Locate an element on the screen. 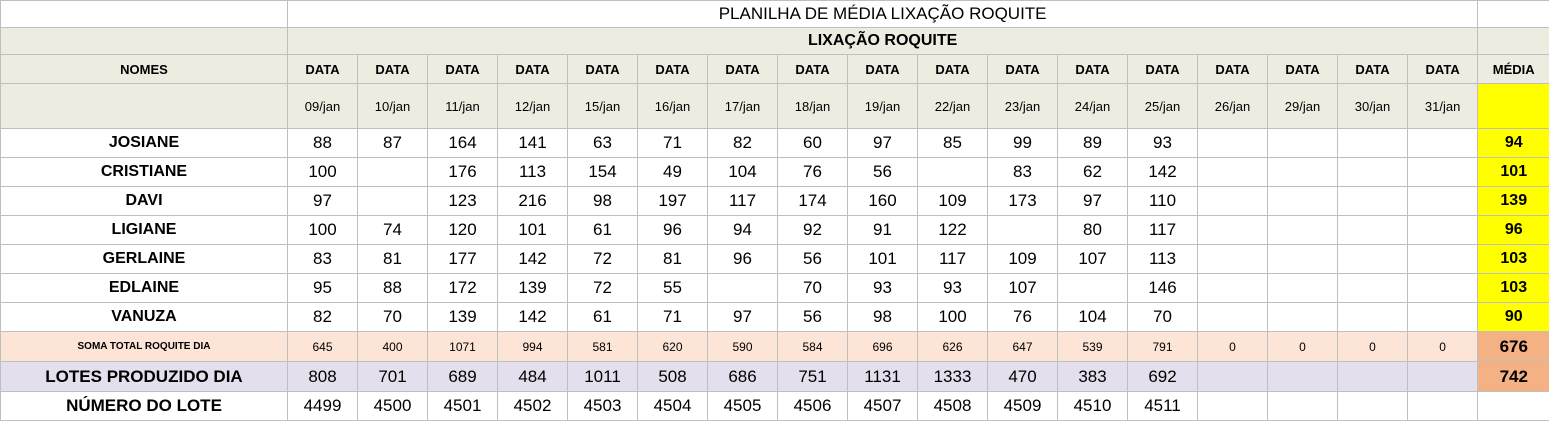 The image size is (1549, 421). value-cell: 94 is located at coordinates (743, 230).